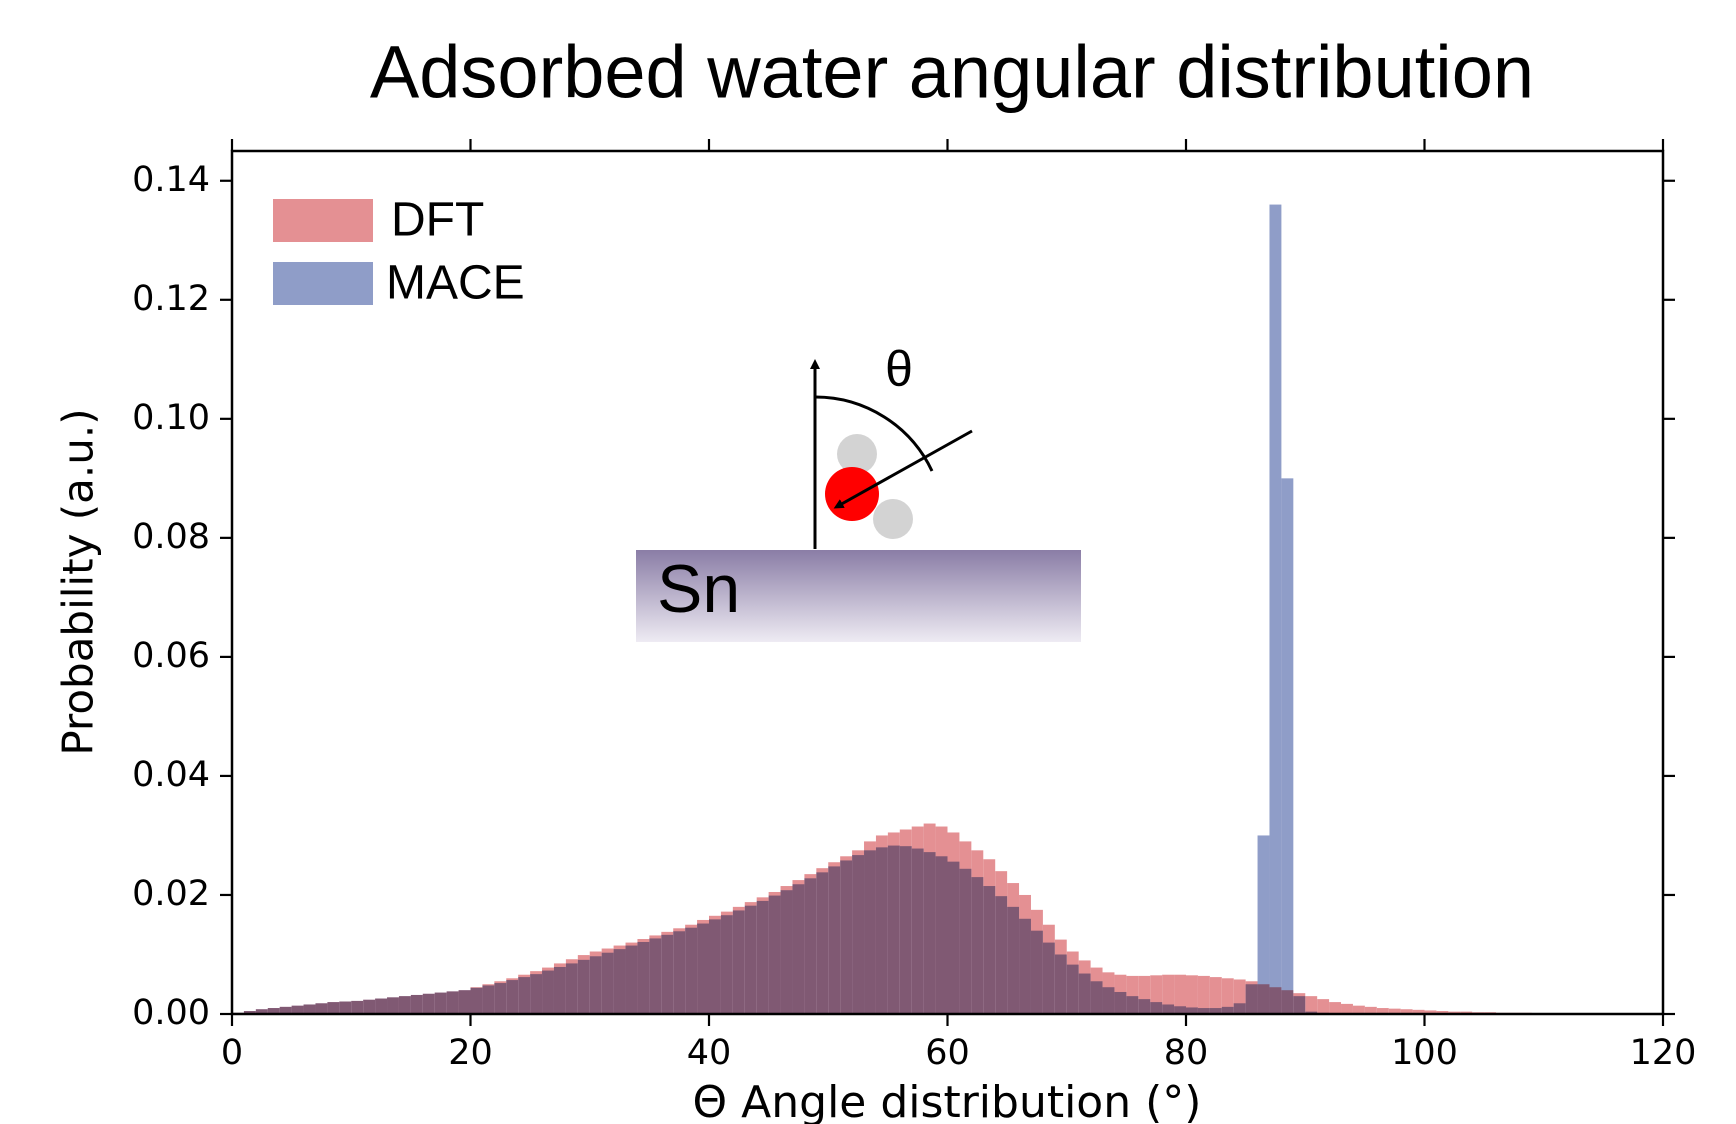  I want to click on x-tick-label: 80, so click(1186, 1053).